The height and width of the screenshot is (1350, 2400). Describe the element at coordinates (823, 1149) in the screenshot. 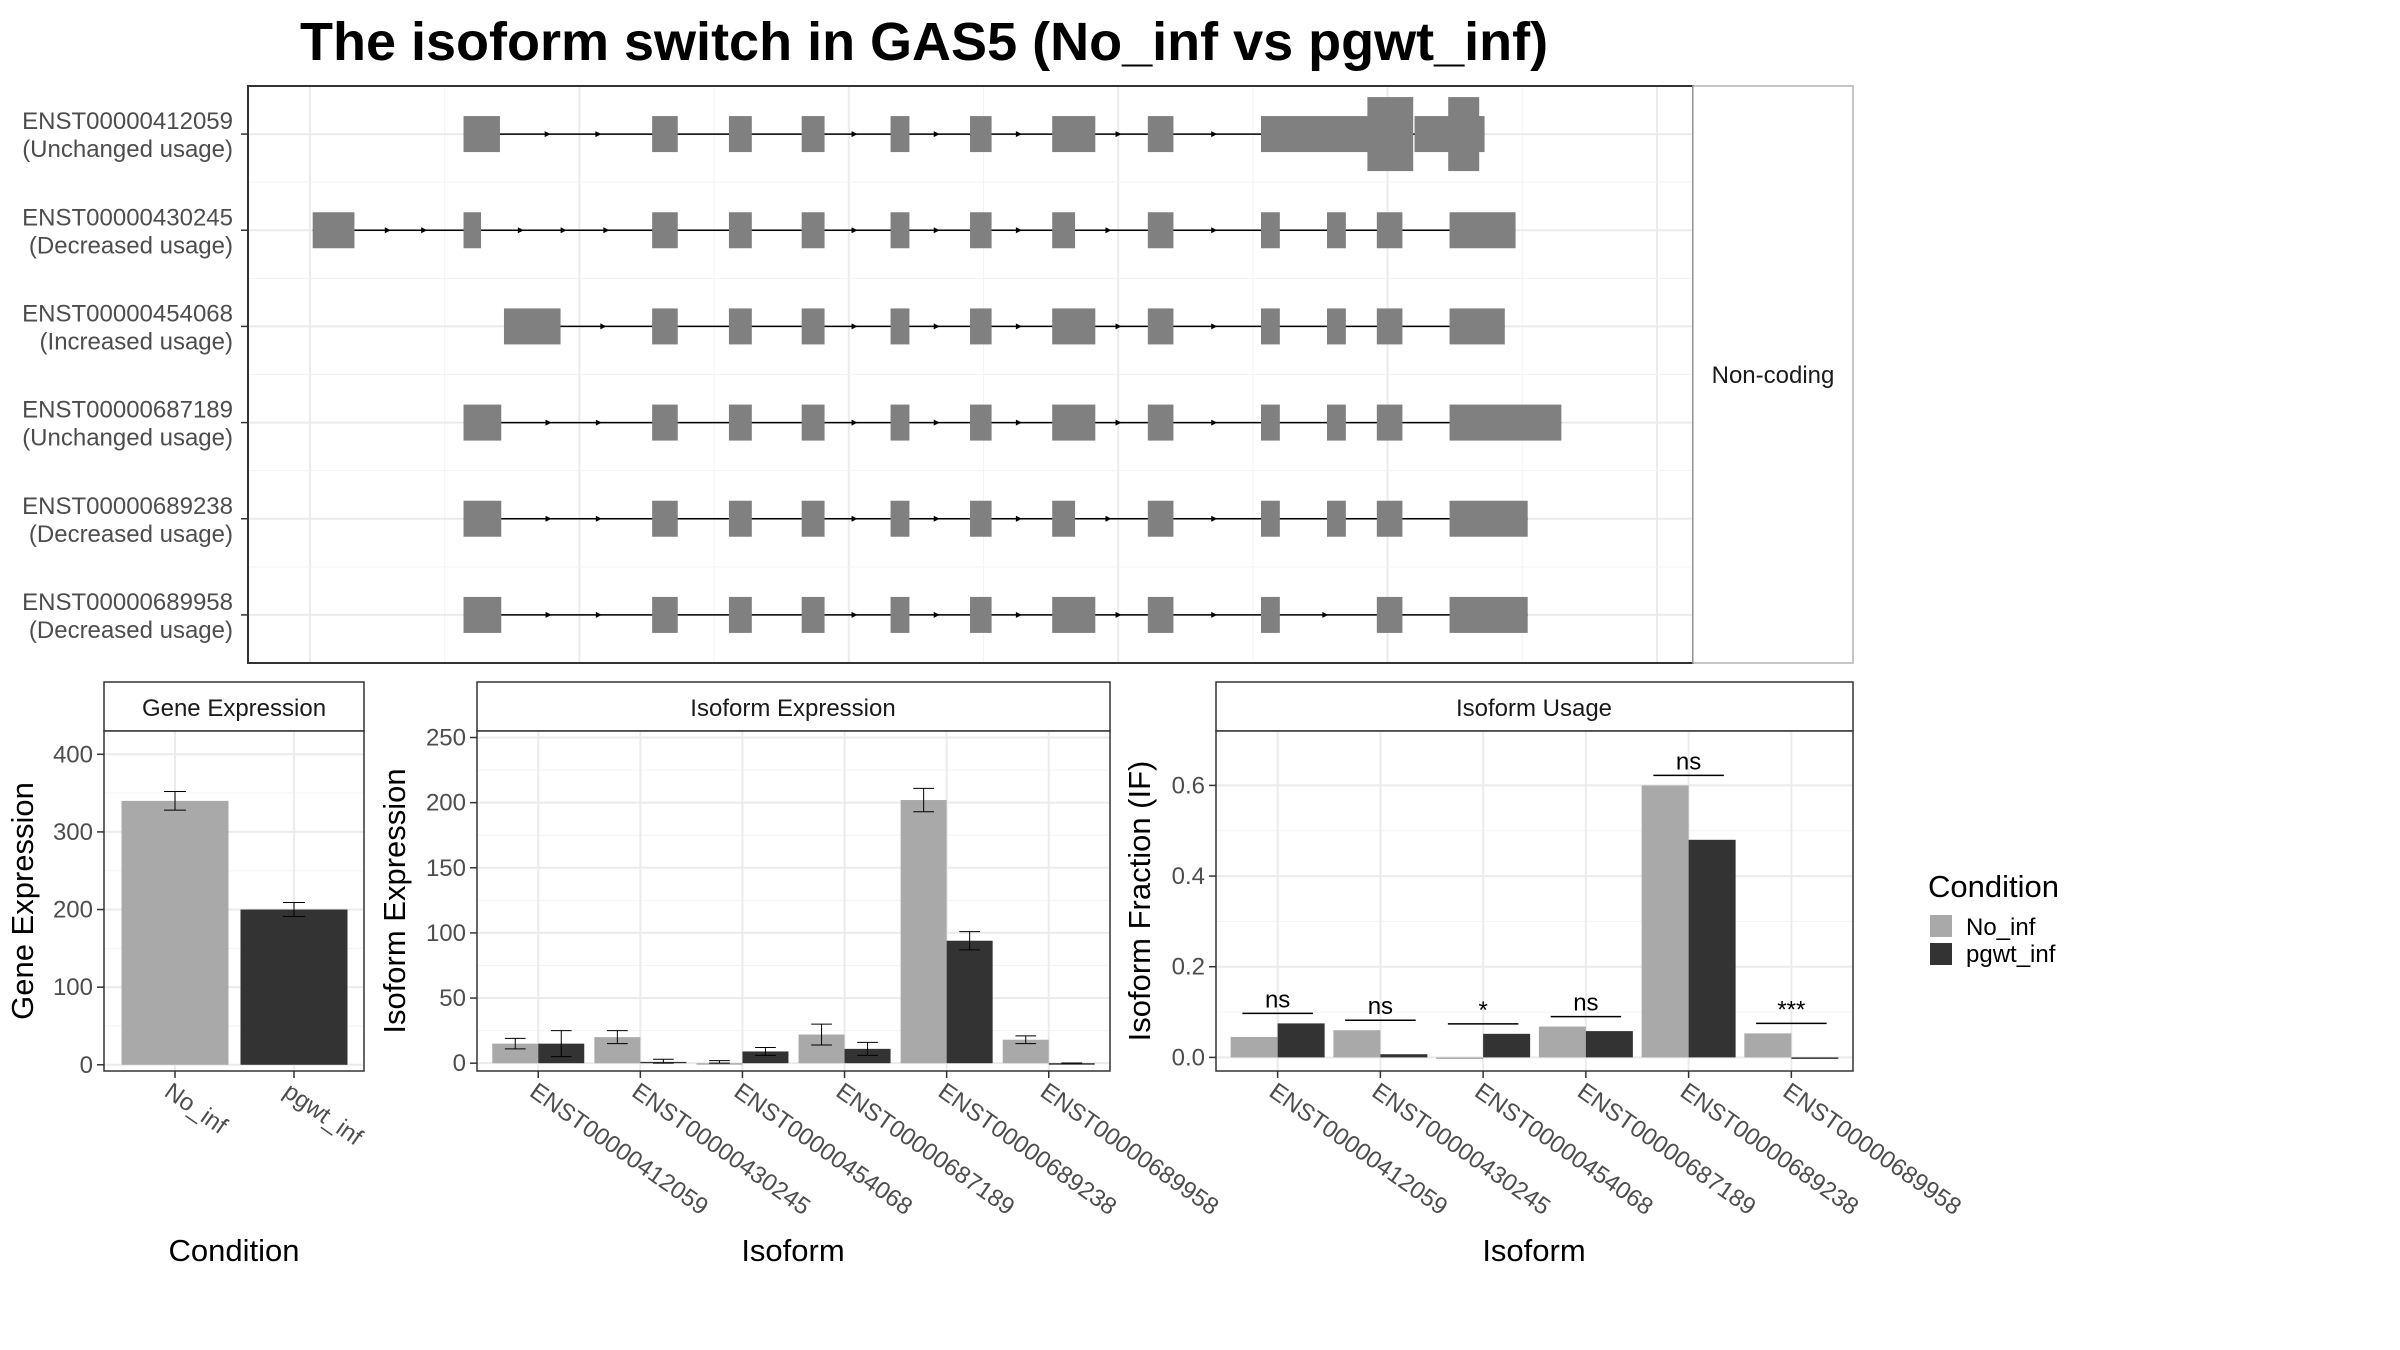

I see `x-tick-label: ENST00000454068` at that location.